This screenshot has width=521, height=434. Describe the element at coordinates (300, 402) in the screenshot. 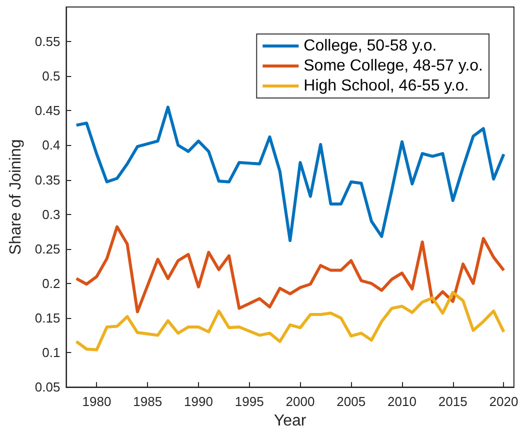

I see `x-tick-label: 2000` at that location.